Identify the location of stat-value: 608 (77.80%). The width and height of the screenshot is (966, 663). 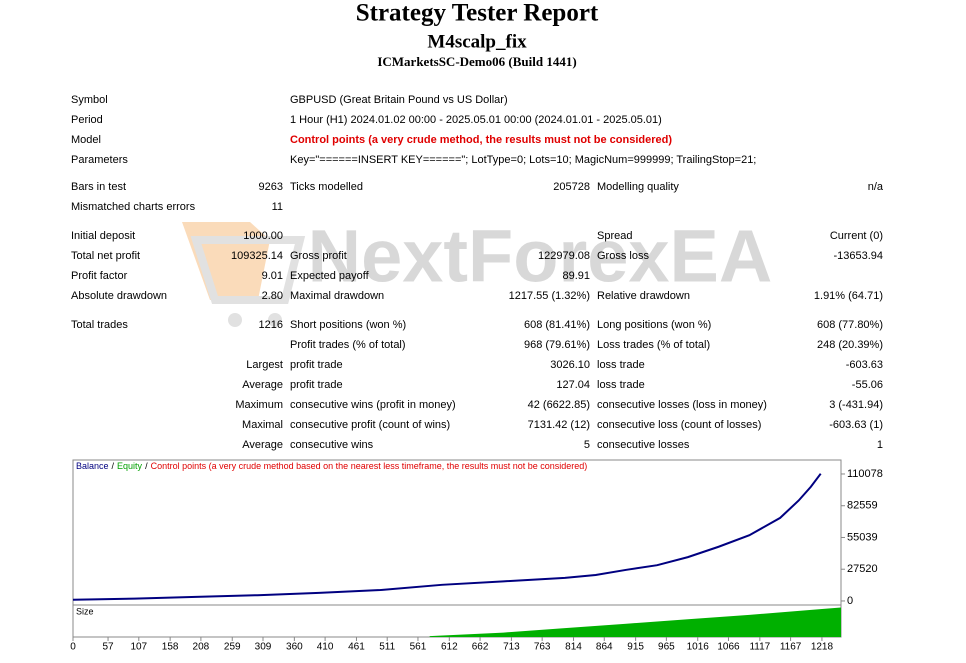
(850, 325).